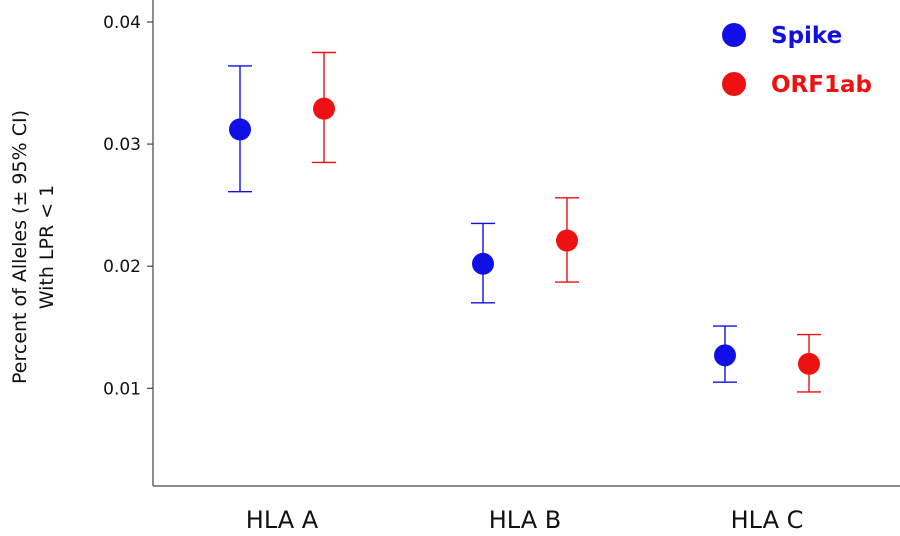 The height and width of the screenshot is (536, 900). Describe the element at coordinates (806, 36) in the screenshot. I see `legend-label-spike: Spike` at that location.